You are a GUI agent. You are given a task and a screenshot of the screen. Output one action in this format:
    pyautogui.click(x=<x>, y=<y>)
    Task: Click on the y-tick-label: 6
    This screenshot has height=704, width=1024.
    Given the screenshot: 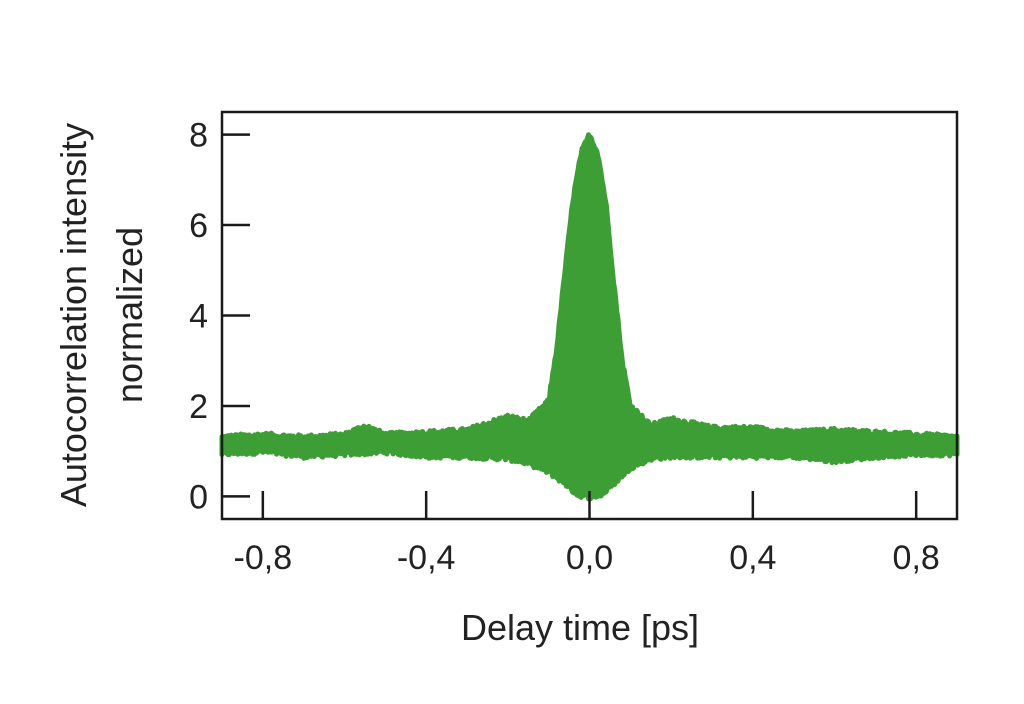 What is the action you would take?
    pyautogui.click(x=198, y=226)
    